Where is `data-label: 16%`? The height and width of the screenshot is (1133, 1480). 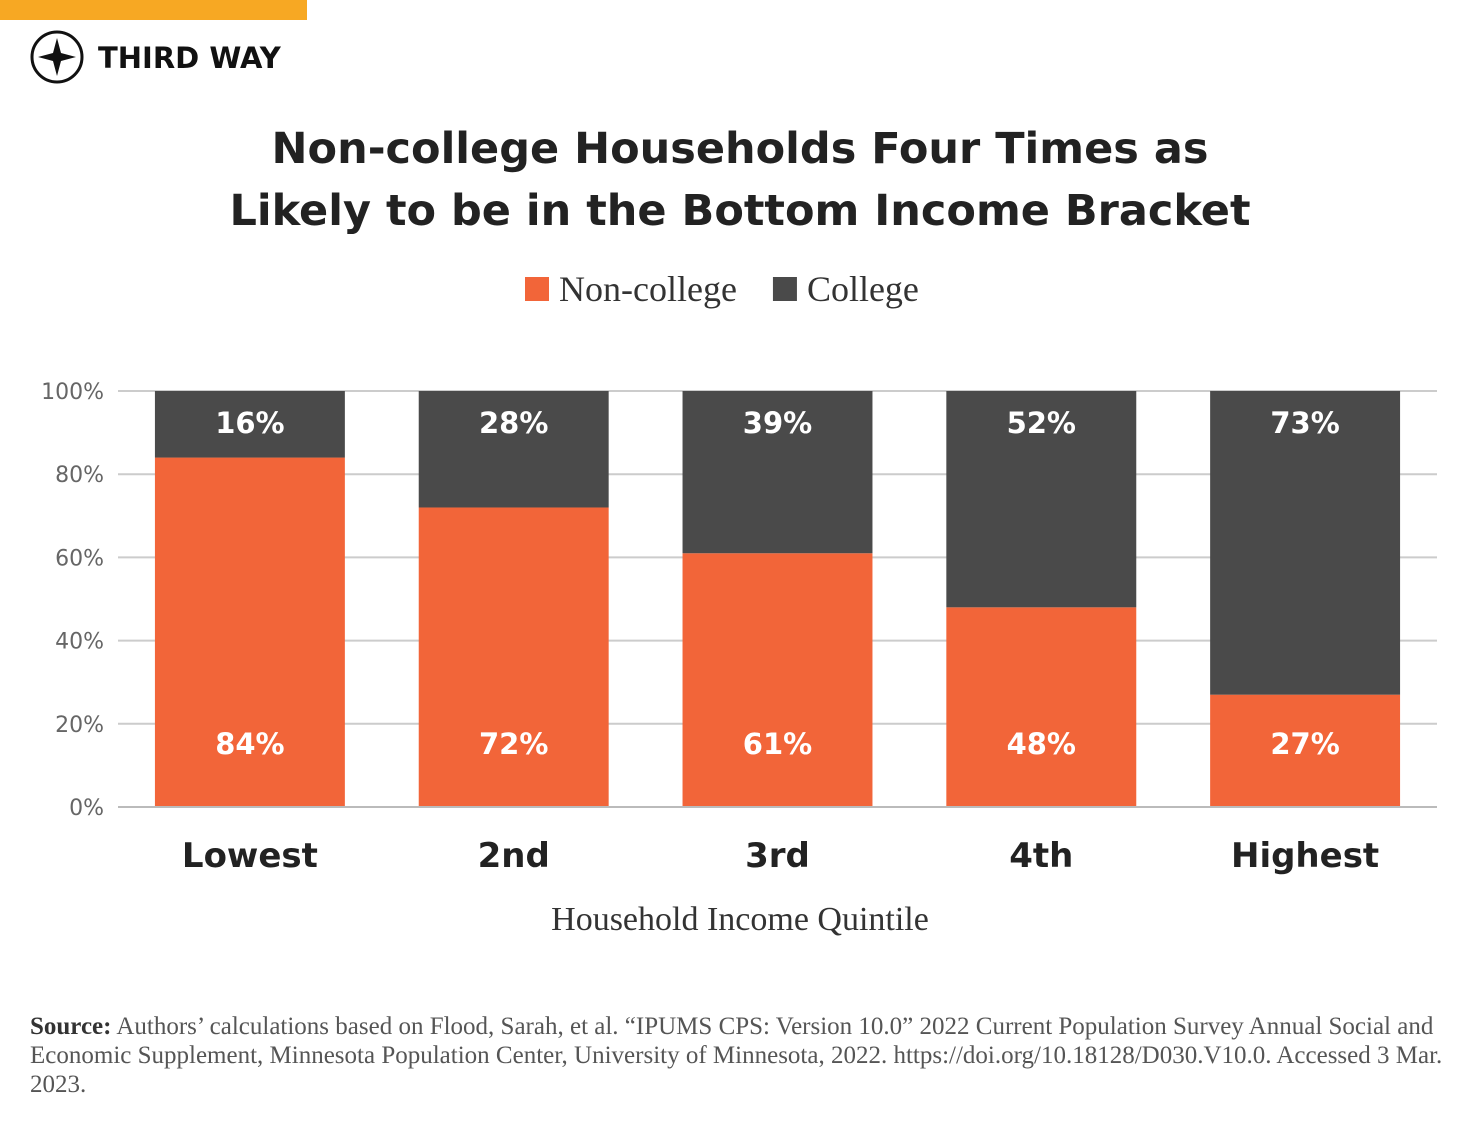 data-label: 16% is located at coordinates (249, 423).